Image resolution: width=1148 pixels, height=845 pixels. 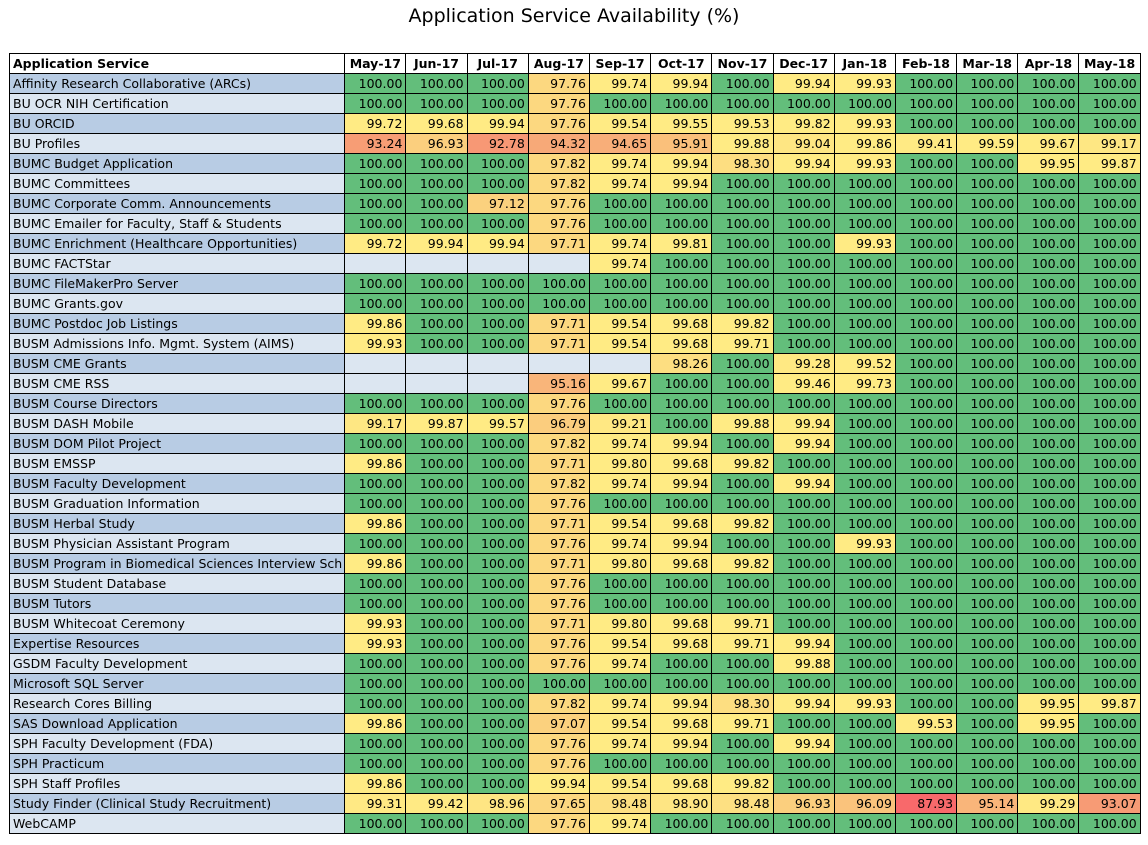 What do you see at coordinates (681, 463) in the screenshot?
I see `availability-cell: 99.68` at bounding box center [681, 463].